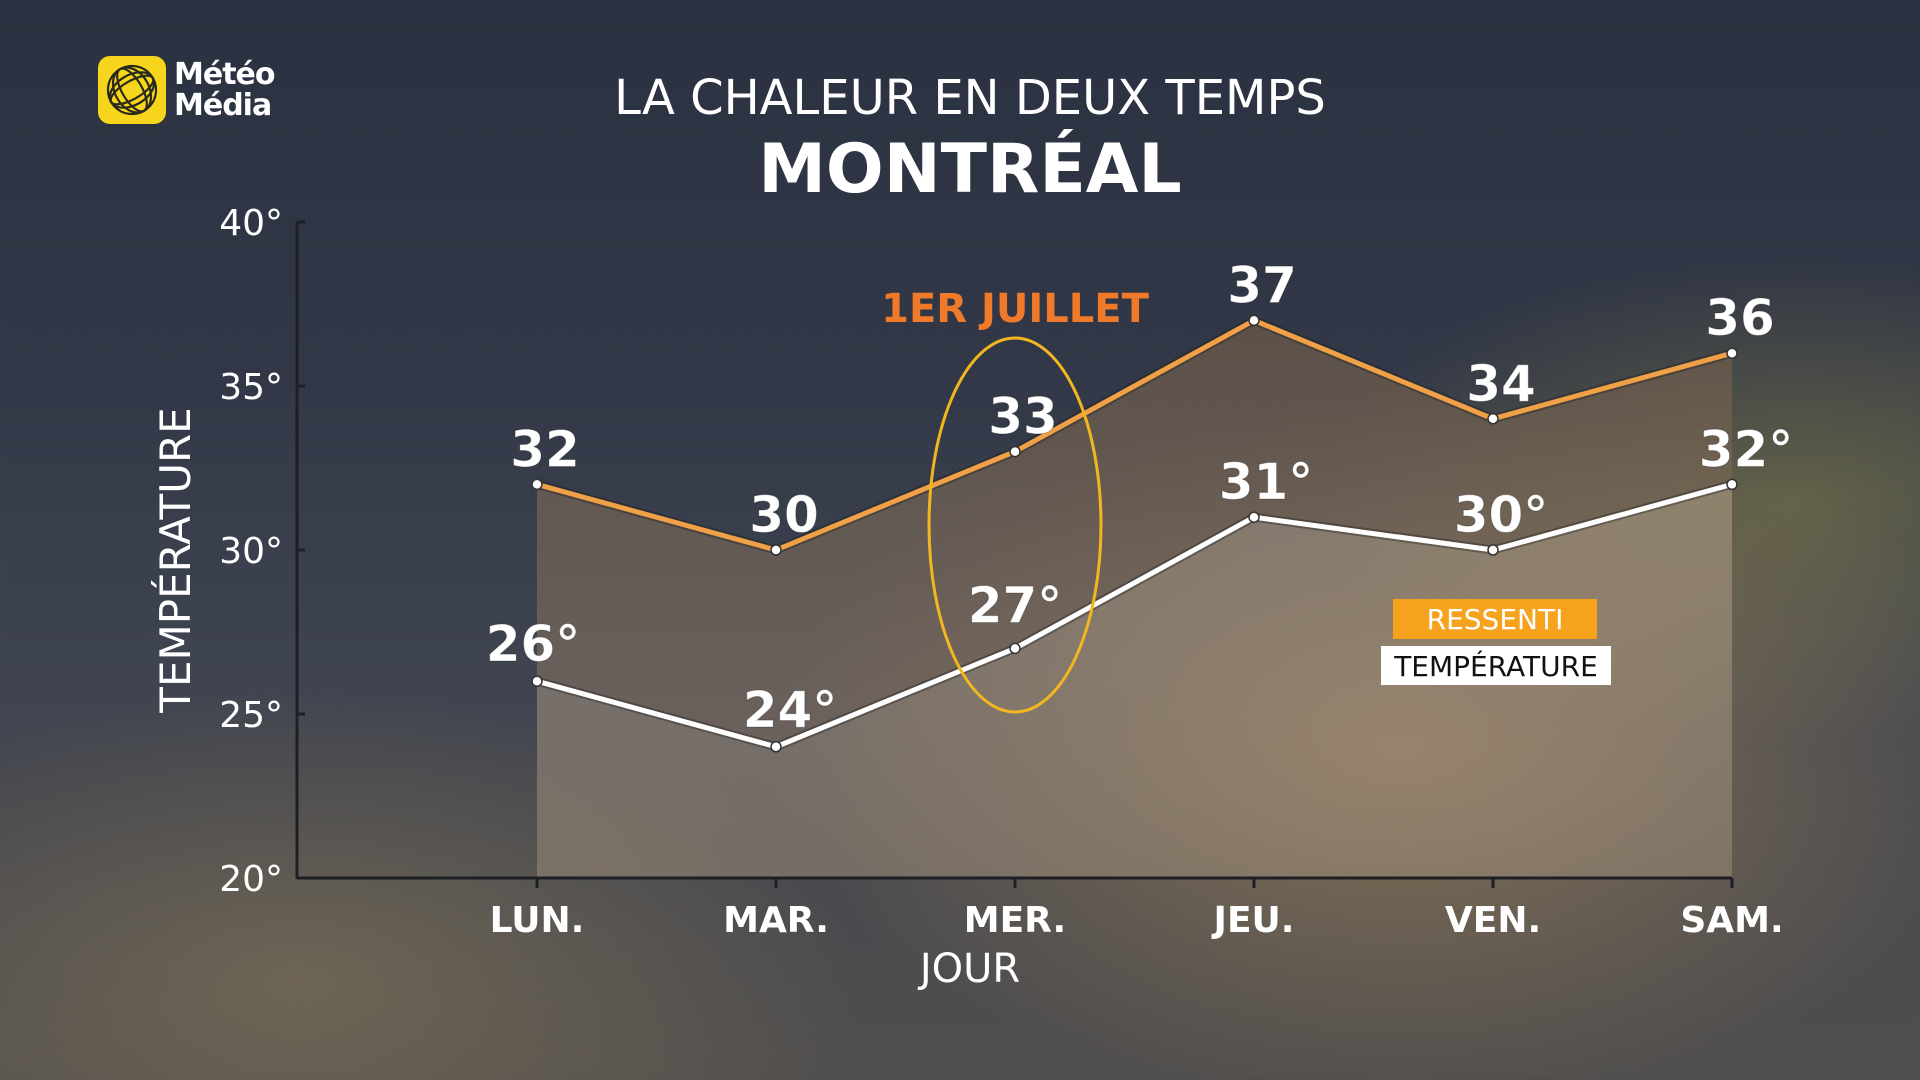 Image resolution: width=1920 pixels, height=1080 pixels. Describe the element at coordinates (545, 449) in the screenshot. I see `ressenti-data-label: 32` at that location.